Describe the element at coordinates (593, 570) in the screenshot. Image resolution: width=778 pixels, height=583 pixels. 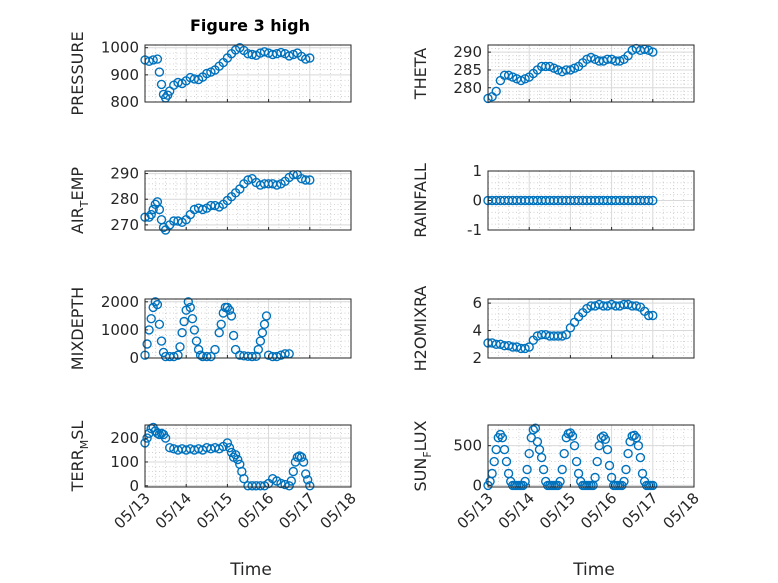
I see `x-axis-label-right: Time` at that location.